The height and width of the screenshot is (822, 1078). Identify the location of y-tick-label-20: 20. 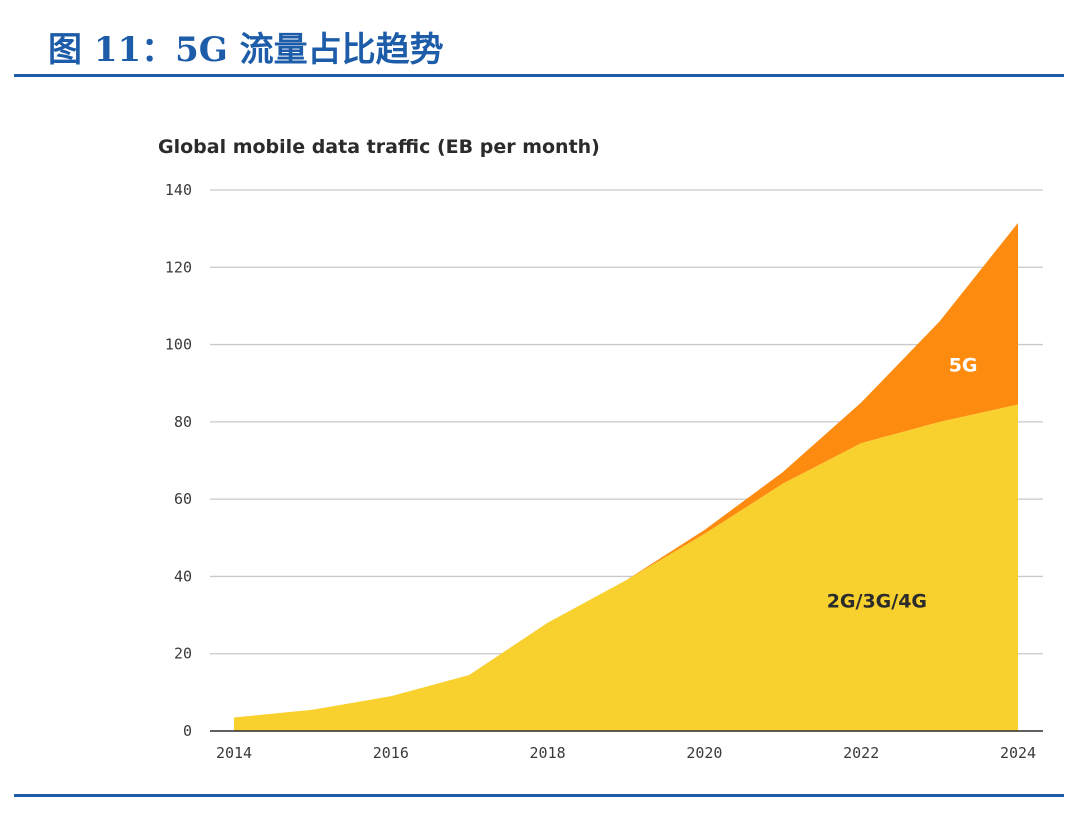
(183, 654).